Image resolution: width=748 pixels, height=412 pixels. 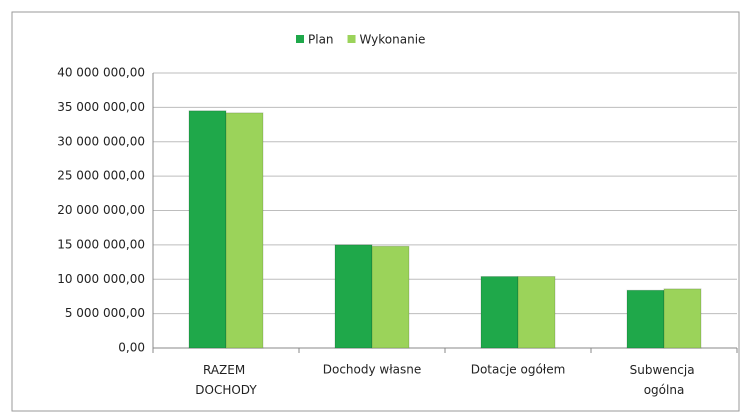 What do you see at coordinates (101, 210) in the screenshot?
I see `y-tick-label: 20 000 000,00` at bounding box center [101, 210].